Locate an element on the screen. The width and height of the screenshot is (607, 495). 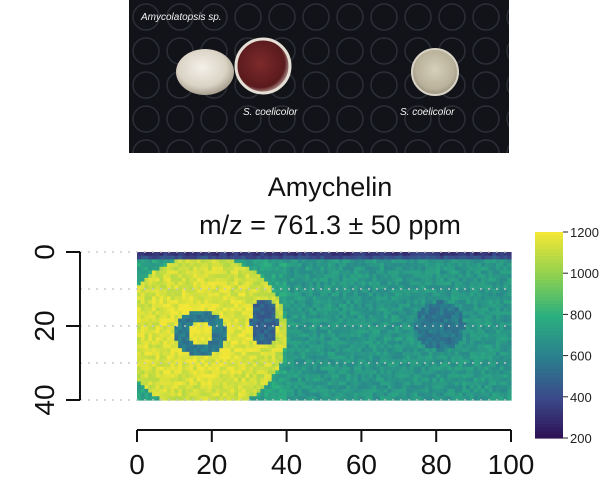
photo-label-coelicolor-2: S. coelicolor is located at coordinates (427, 112).